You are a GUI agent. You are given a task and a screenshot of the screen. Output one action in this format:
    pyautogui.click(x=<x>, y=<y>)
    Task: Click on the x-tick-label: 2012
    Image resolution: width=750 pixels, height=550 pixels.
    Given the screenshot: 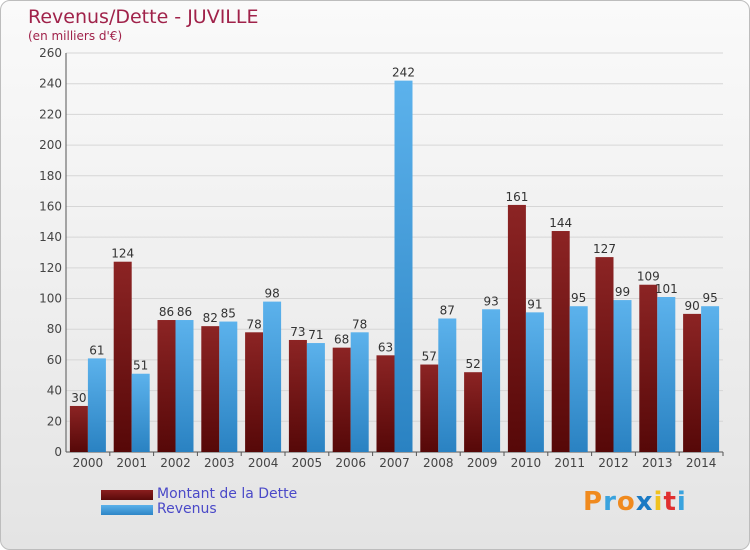 What is the action you would take?
    pyautogui.click(x=613, y=463)
    